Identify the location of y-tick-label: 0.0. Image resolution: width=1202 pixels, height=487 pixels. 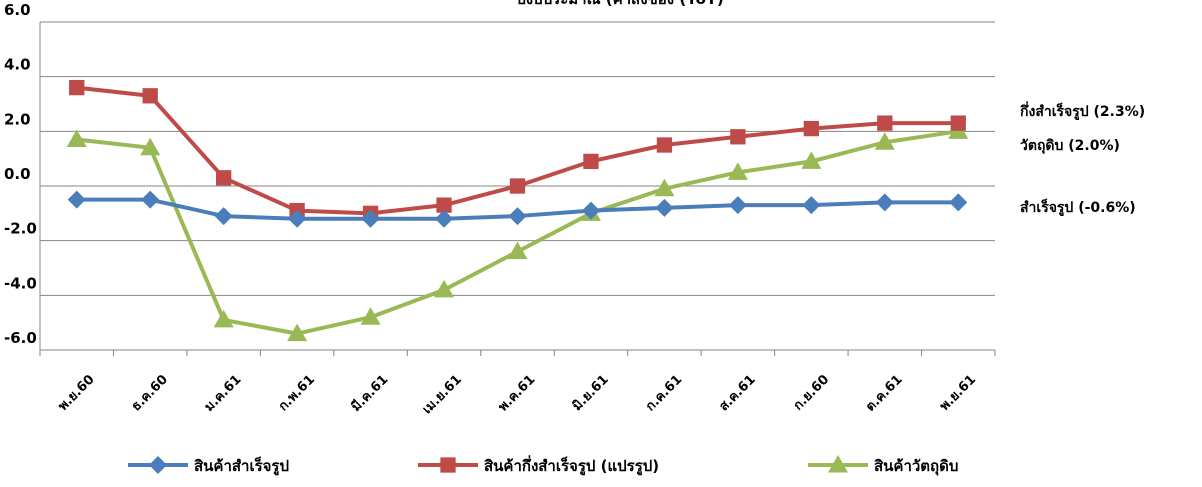
(17, 174).